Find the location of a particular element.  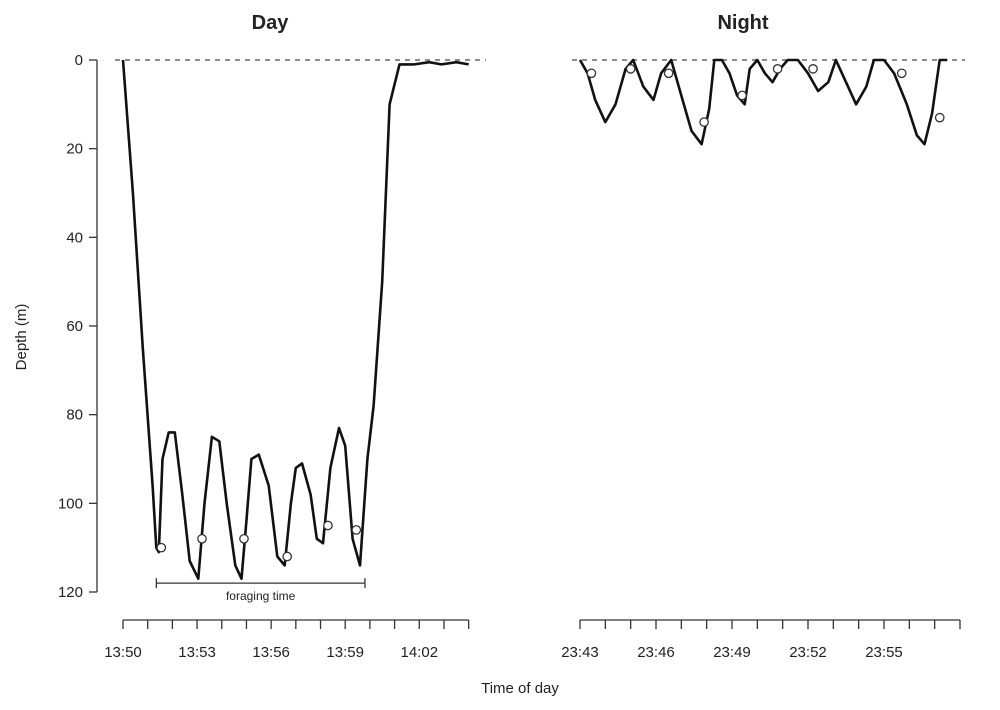

x-tick-label: 23:52 is located at coordinates (808, 652).